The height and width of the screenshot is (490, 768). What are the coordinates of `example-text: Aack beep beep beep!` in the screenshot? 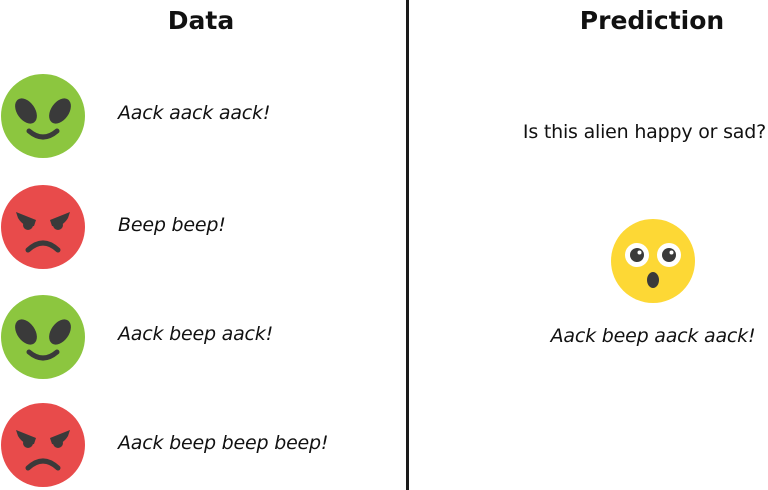 It's located at (223, 443).